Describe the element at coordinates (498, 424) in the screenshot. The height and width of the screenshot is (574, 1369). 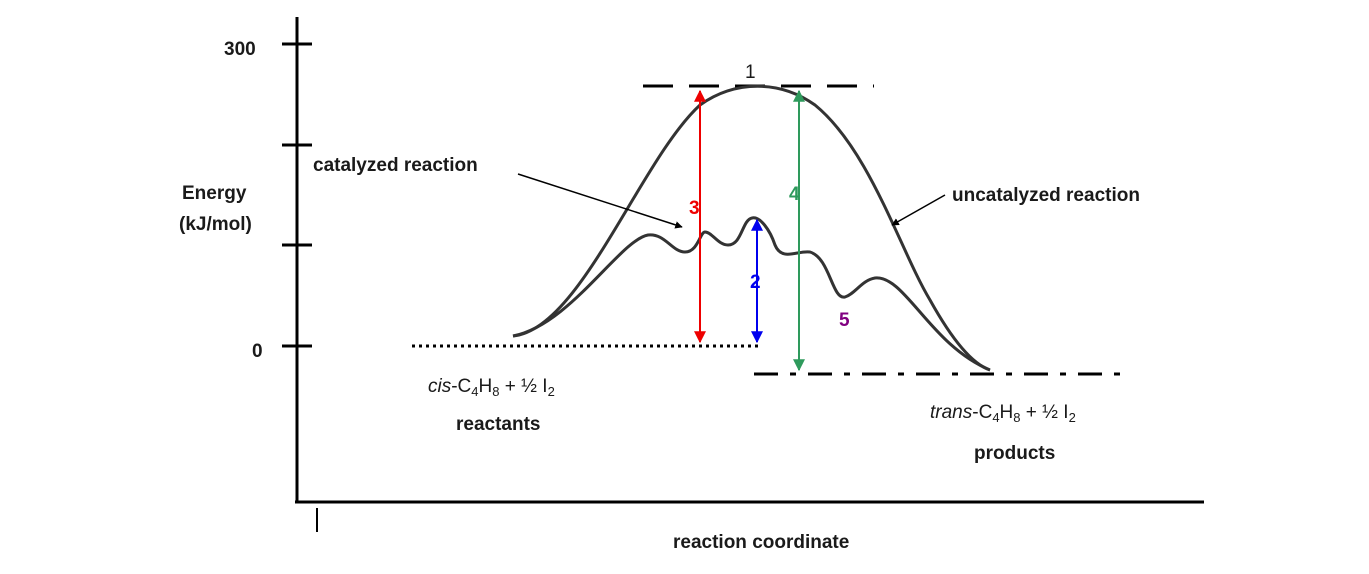
I see `reactants-label: reactants` at that location.